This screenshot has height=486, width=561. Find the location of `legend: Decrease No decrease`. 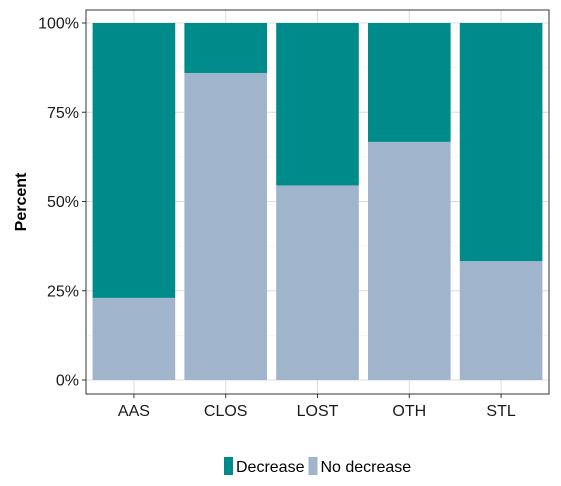

legend: Decrease No decrease is located at coordinates (317, 466).